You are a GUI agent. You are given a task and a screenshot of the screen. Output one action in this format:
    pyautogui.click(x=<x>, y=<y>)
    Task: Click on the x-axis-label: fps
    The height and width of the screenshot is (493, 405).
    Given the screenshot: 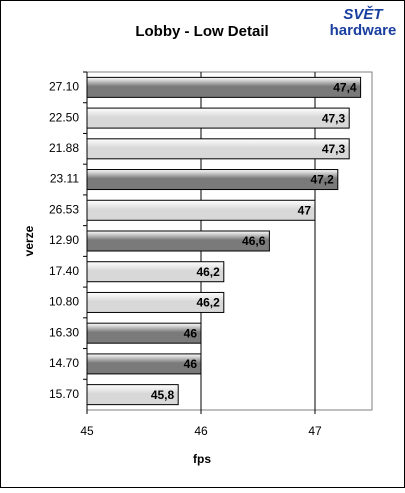 What is the action you would take?
    pyautogui.click(x=202, y=459)
    